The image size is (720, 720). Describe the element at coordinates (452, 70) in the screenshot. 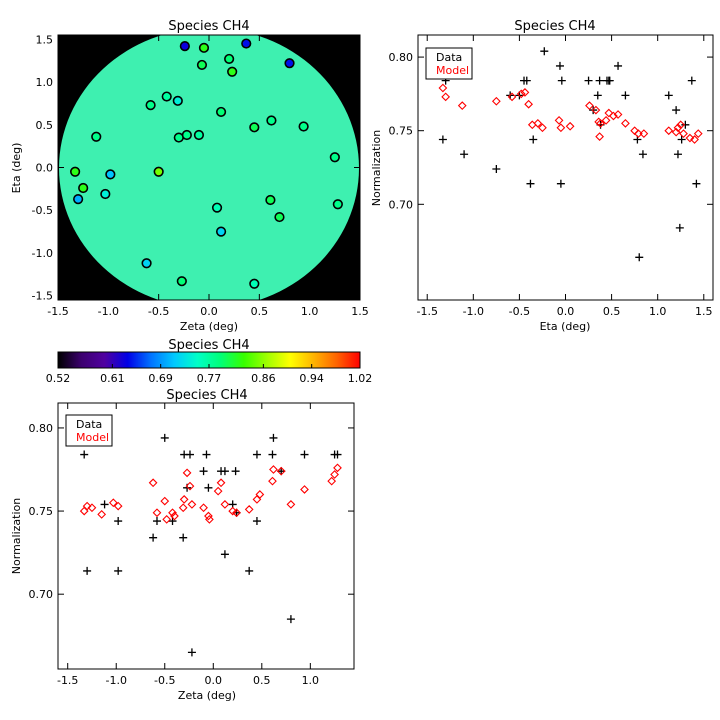

I see `eta-legend-model: Model` at that location.